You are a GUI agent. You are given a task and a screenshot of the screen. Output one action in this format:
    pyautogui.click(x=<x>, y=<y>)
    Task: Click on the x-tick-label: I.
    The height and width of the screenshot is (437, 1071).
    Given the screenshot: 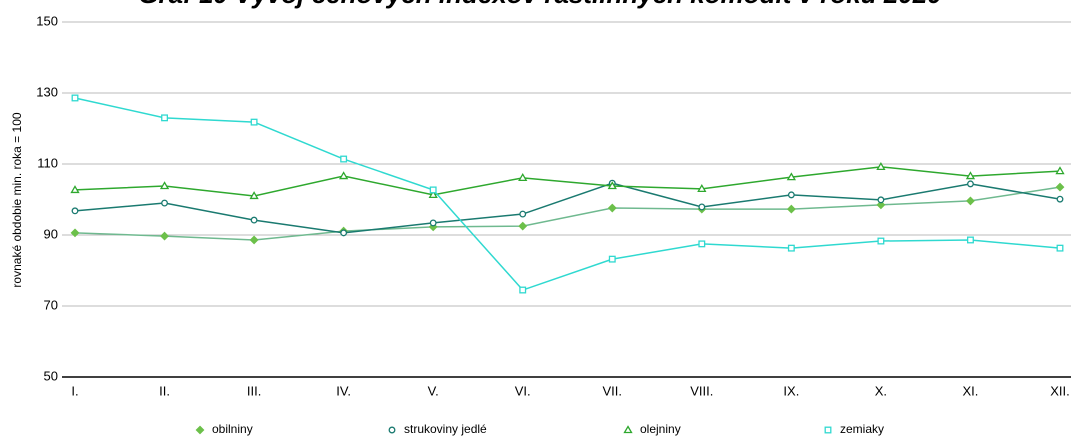 What is the action you would take?
    pyautogui.click(x=74, y=390)
    